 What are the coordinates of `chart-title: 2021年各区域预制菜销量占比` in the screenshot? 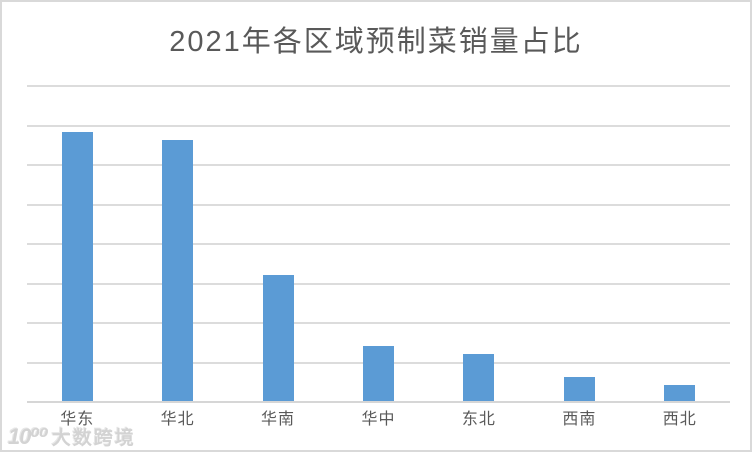 It's located at (376, 42).